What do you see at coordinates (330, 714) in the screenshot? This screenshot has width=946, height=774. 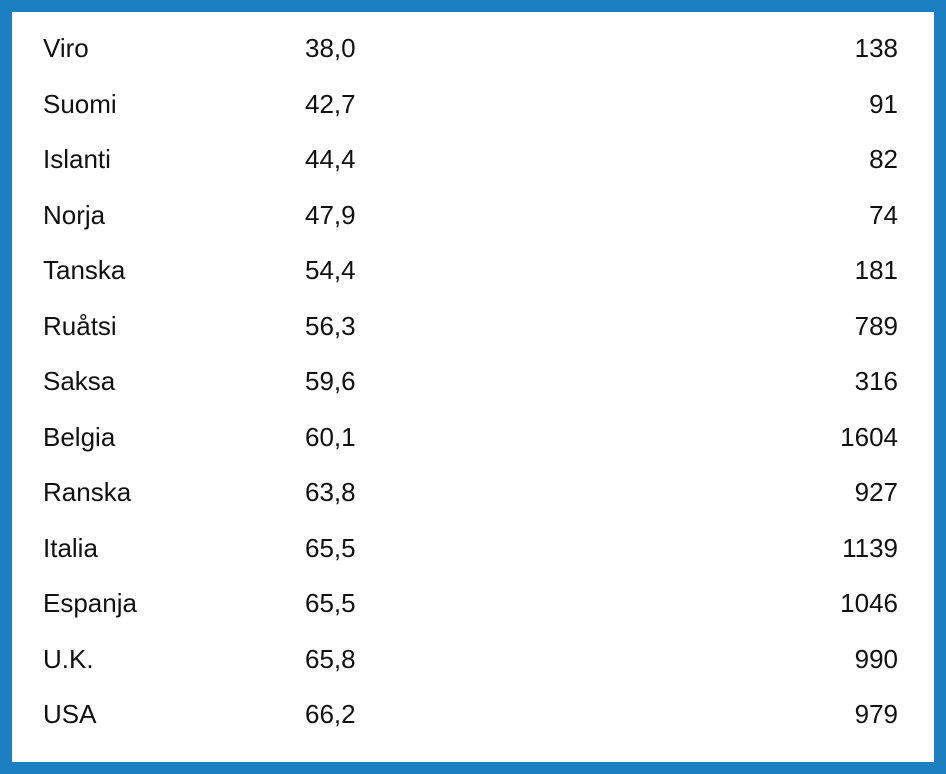 I see `value-a: 66,2` at bounding box center [330, 714].